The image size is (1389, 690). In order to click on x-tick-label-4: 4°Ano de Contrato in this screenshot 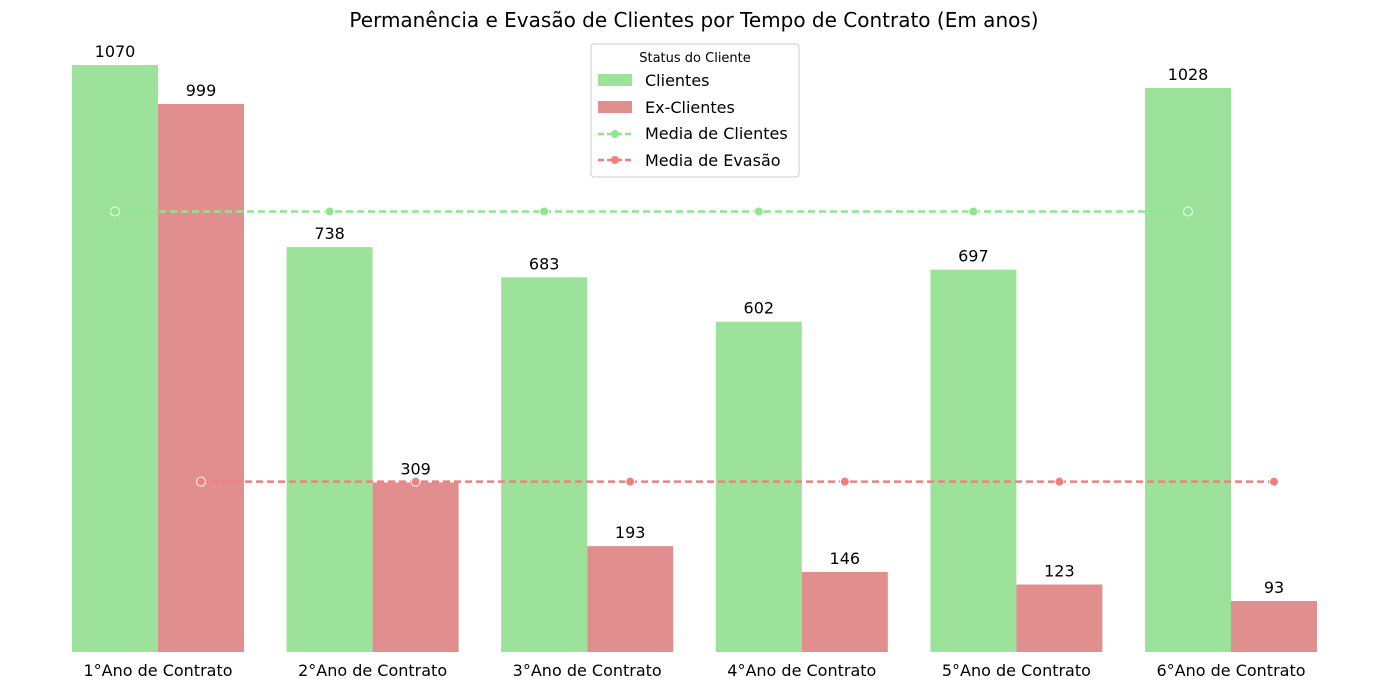, I will do `click(801, 670)`.